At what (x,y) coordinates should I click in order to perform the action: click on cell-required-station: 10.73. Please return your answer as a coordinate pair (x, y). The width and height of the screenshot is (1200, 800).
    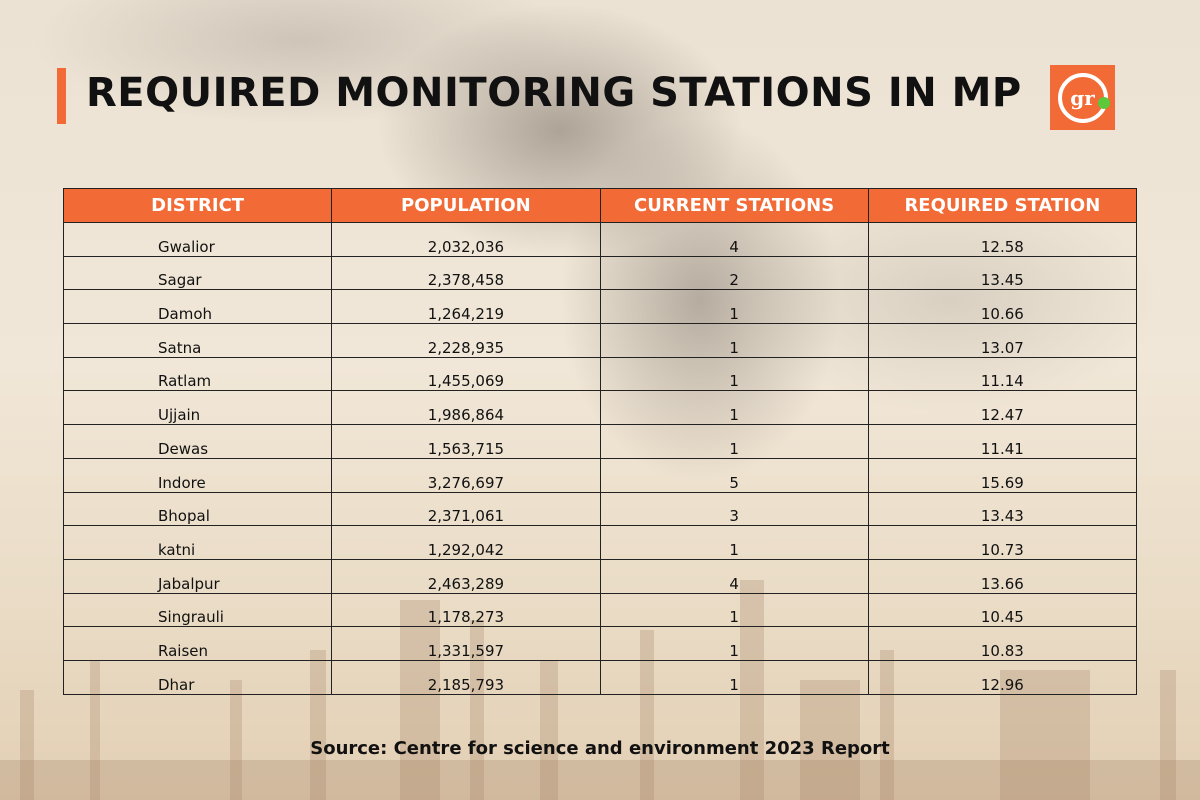
    Looking at the image, I should click on (1002, 542).